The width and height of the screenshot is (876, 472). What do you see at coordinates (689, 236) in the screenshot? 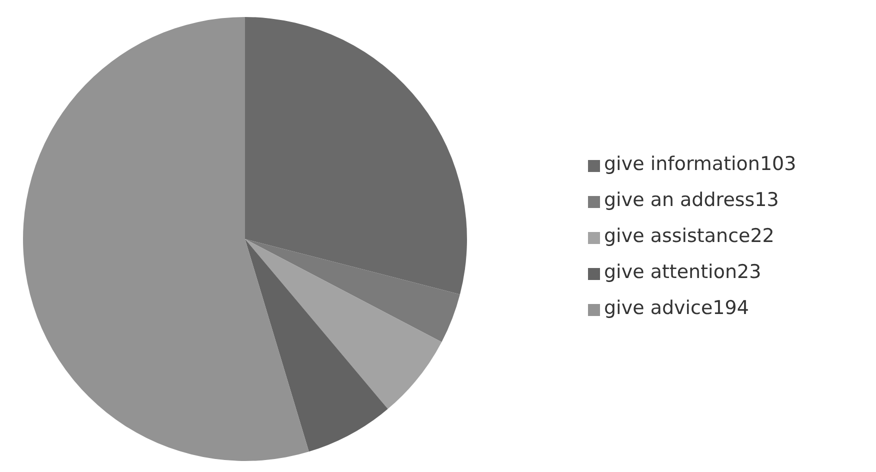
I see `legend-label: give assistance22` at bounding box center [689, 236].